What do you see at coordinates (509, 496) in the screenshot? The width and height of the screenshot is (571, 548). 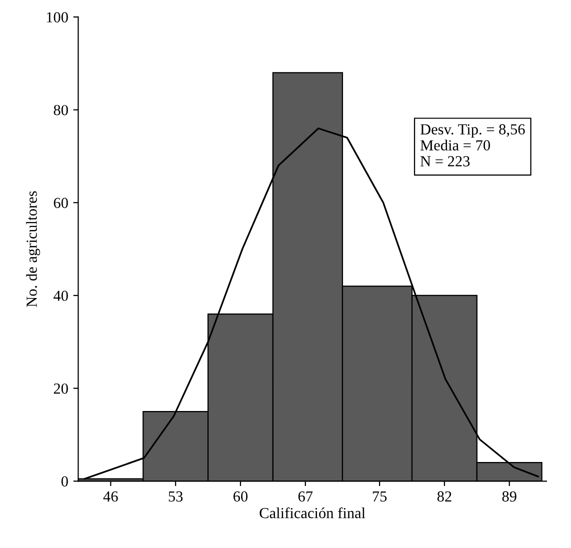 I see `x-tick-label: 89` at bounding box center [509, 496].